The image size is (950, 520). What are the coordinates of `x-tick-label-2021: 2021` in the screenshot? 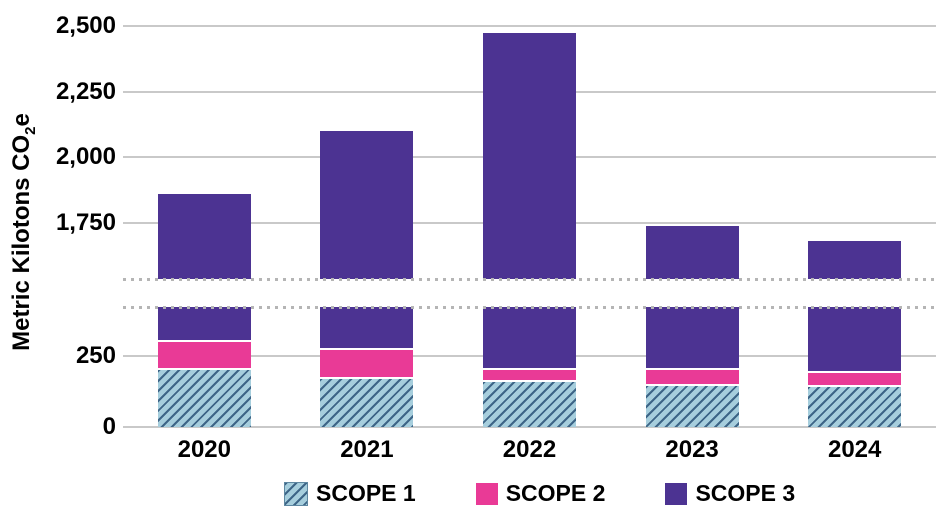 It's located at (367, 449).